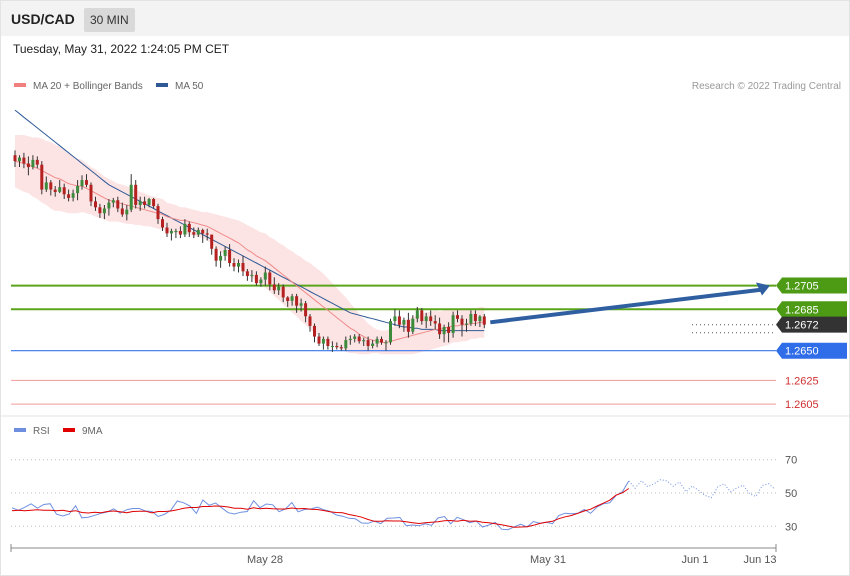 The image size is (850, 576). What do you see at coordinates (626, 306) in the screenshot?
I see `projection-arrow-line` at bounding box center [626, 306].